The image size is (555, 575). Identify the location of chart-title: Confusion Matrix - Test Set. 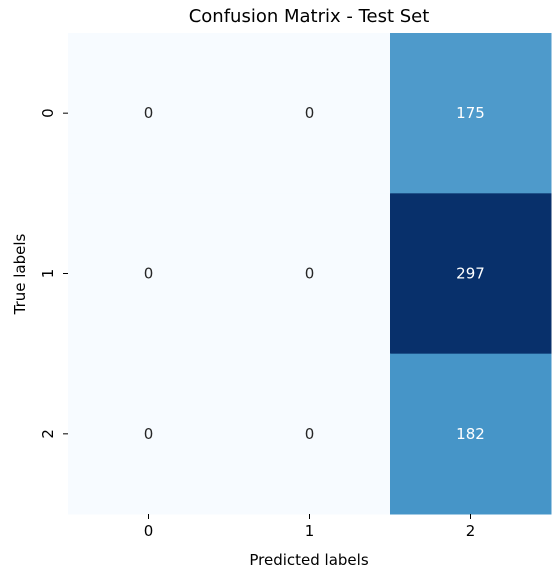
(309, 16).